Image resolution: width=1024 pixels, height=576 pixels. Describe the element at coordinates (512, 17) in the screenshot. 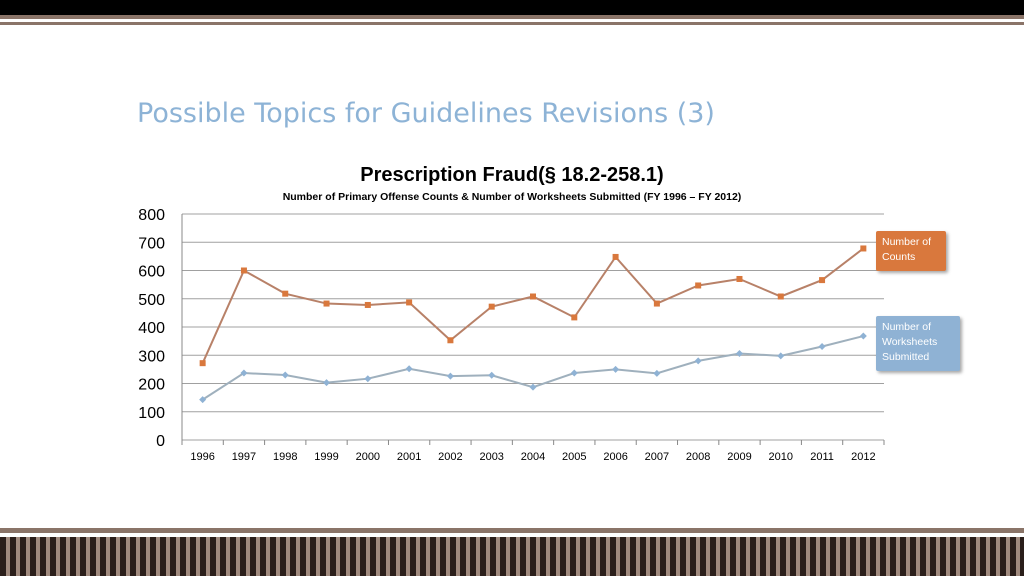

I see `top-border-line` at that location.